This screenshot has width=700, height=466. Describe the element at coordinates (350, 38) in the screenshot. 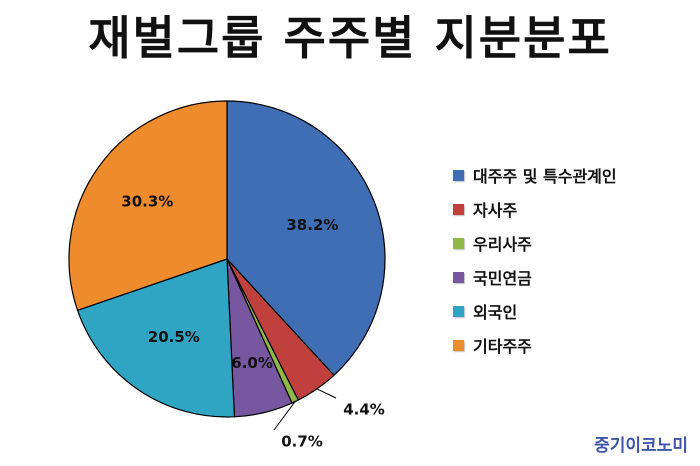

I see `chart-title: 재벌그룹 주주별 지분분포` at that location.